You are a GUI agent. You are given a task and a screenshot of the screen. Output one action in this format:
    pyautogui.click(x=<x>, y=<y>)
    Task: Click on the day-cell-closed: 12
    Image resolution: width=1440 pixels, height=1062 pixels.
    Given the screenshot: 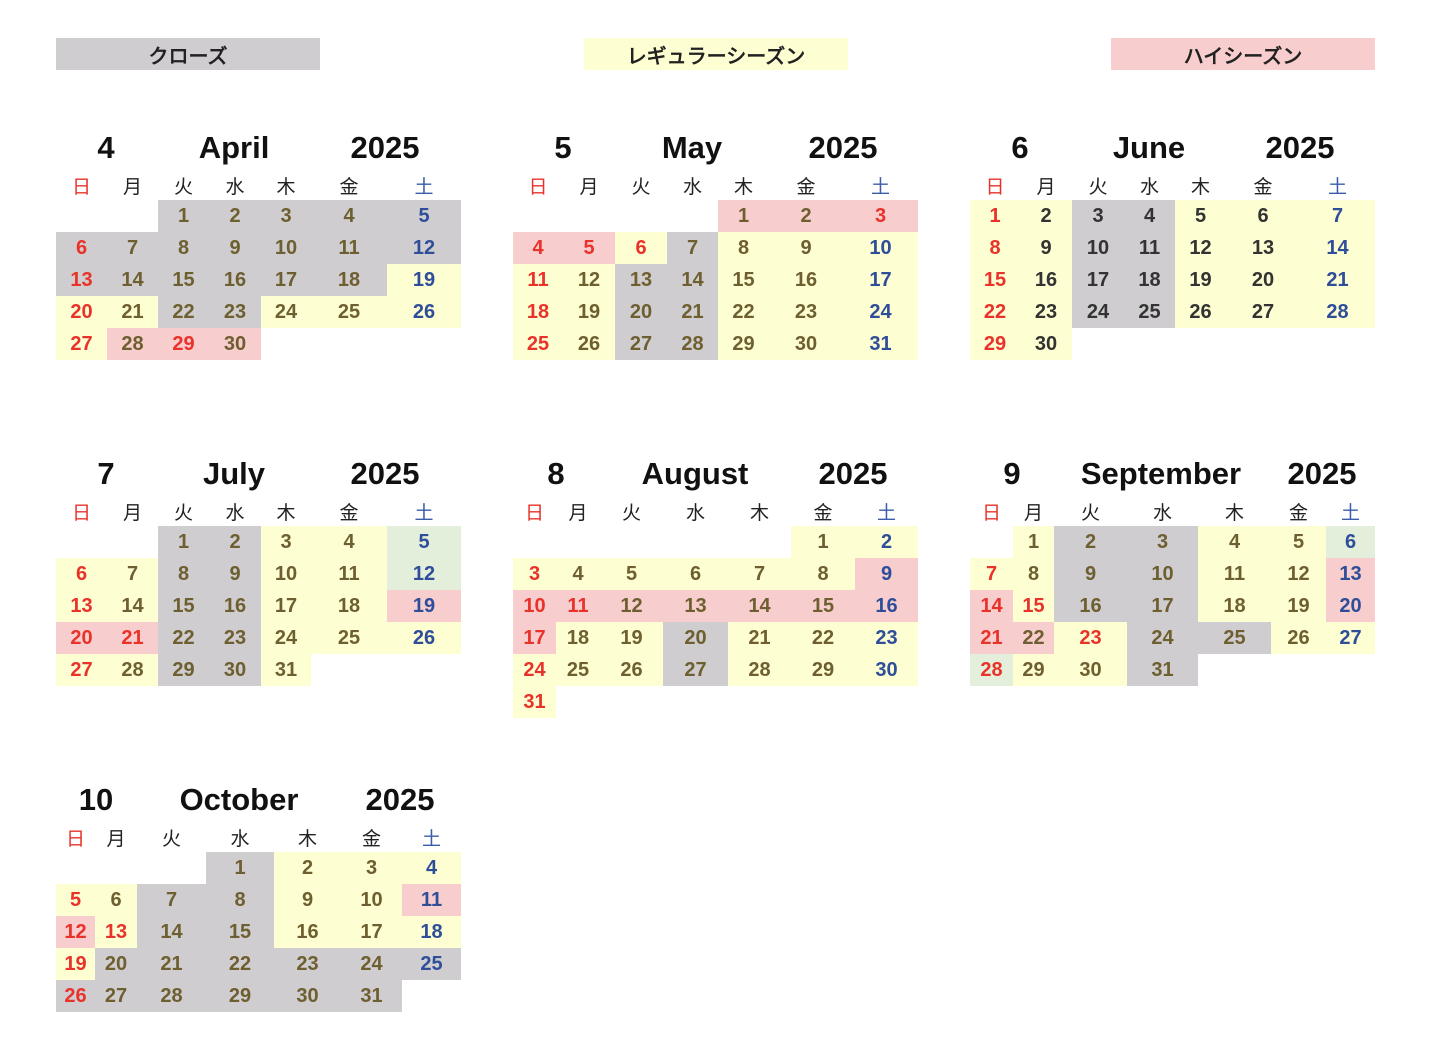 What is the action you would take?
    pyautogui.click(x=424, y=248)
    